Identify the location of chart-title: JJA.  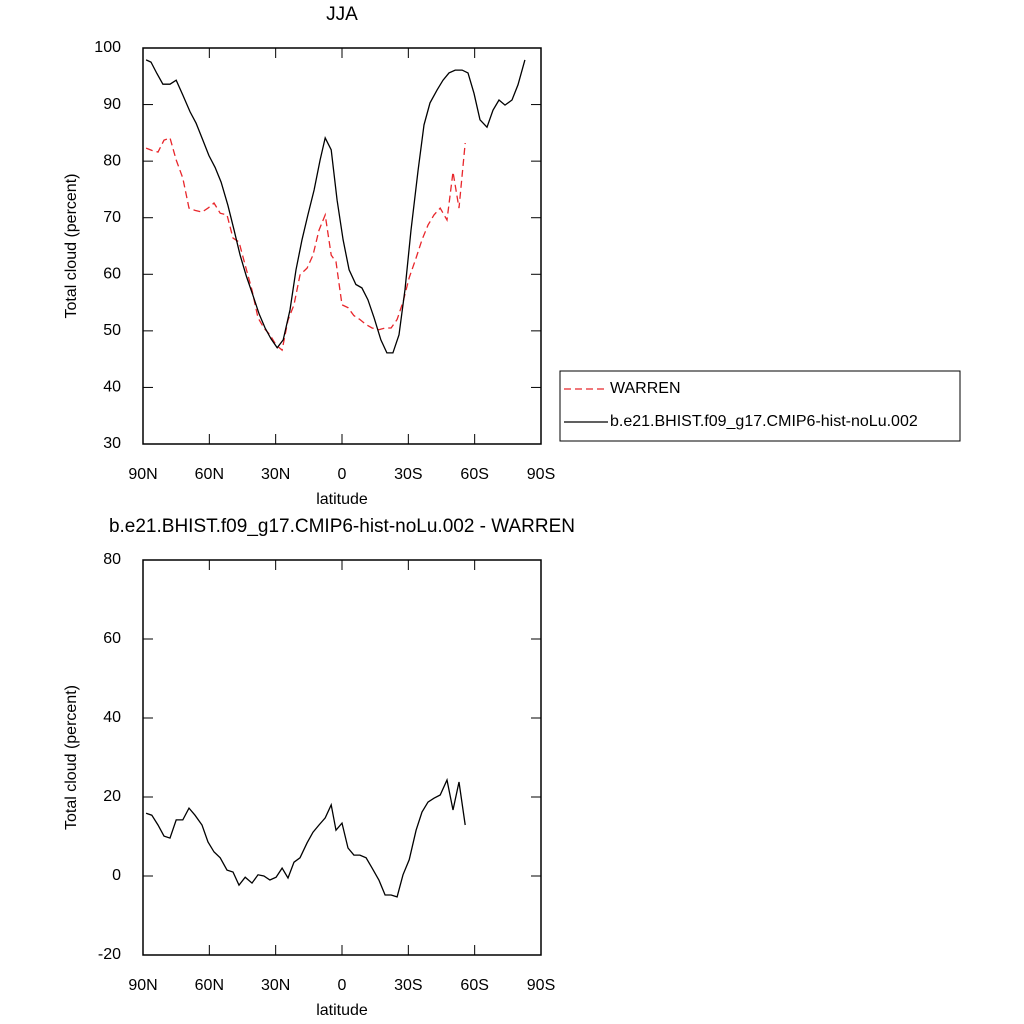
(342, 14).